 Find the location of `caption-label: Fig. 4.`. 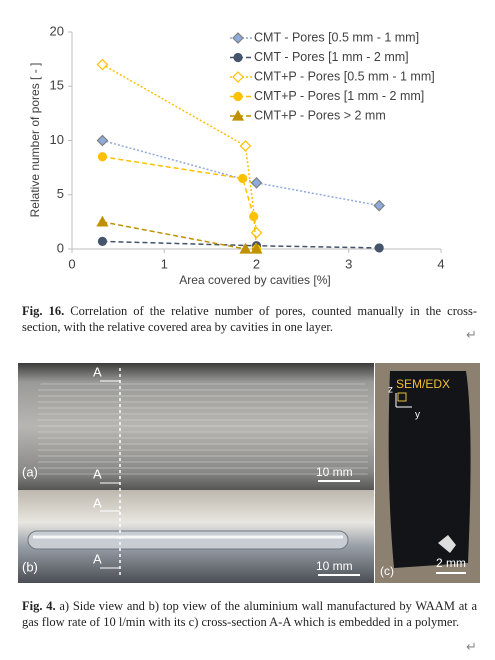

caption-label: Fig. 4. is located at coordinates (39, 606).